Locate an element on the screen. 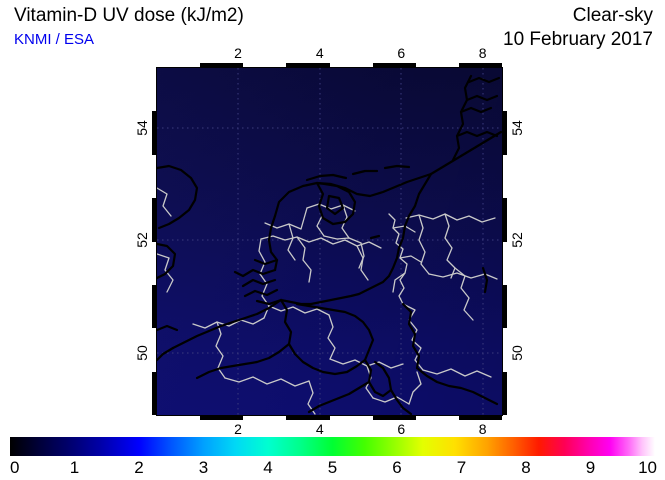  axis-tickbar-right is located at coordinates (504, 241).